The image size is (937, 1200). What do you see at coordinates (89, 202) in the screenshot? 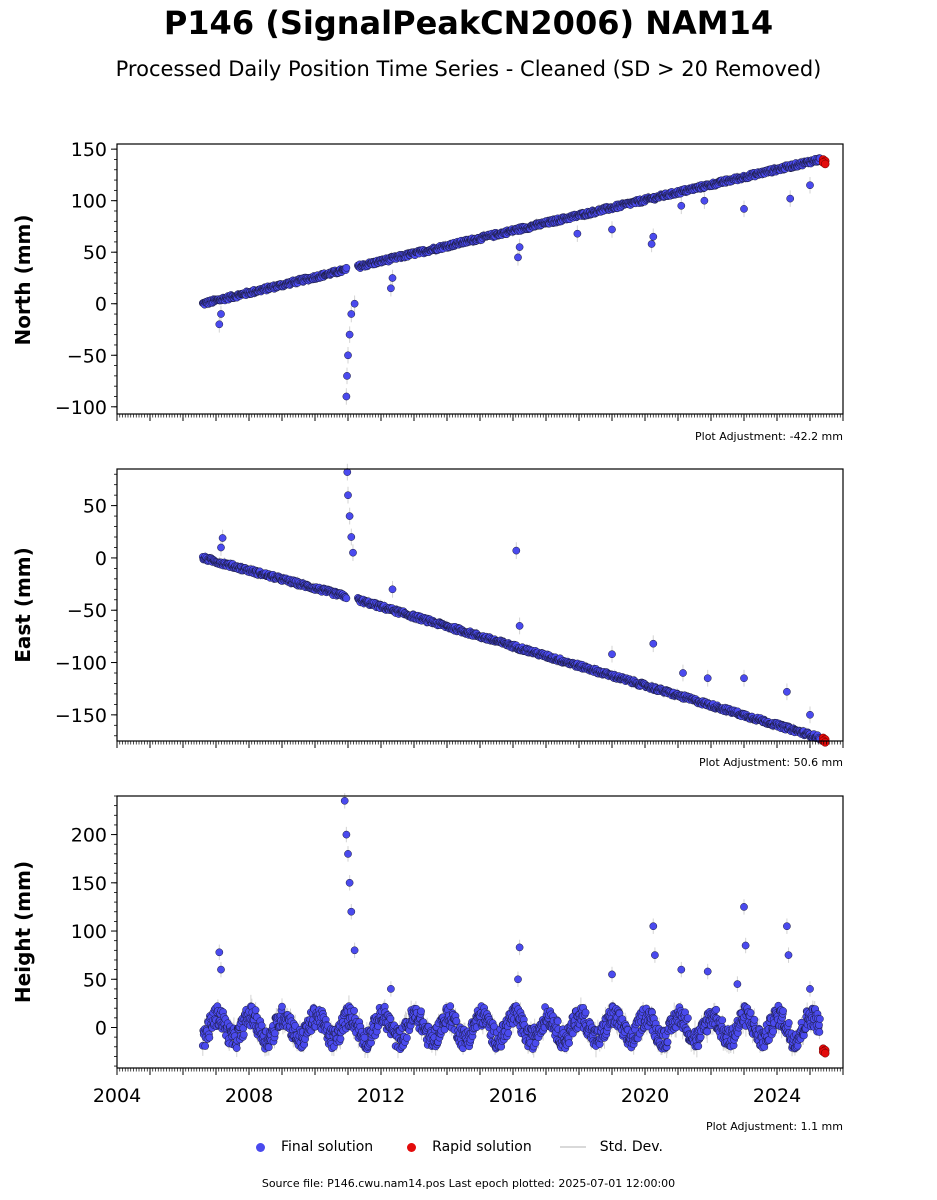
I see `y-tick-label: 100` at bounding box center [89, 202].